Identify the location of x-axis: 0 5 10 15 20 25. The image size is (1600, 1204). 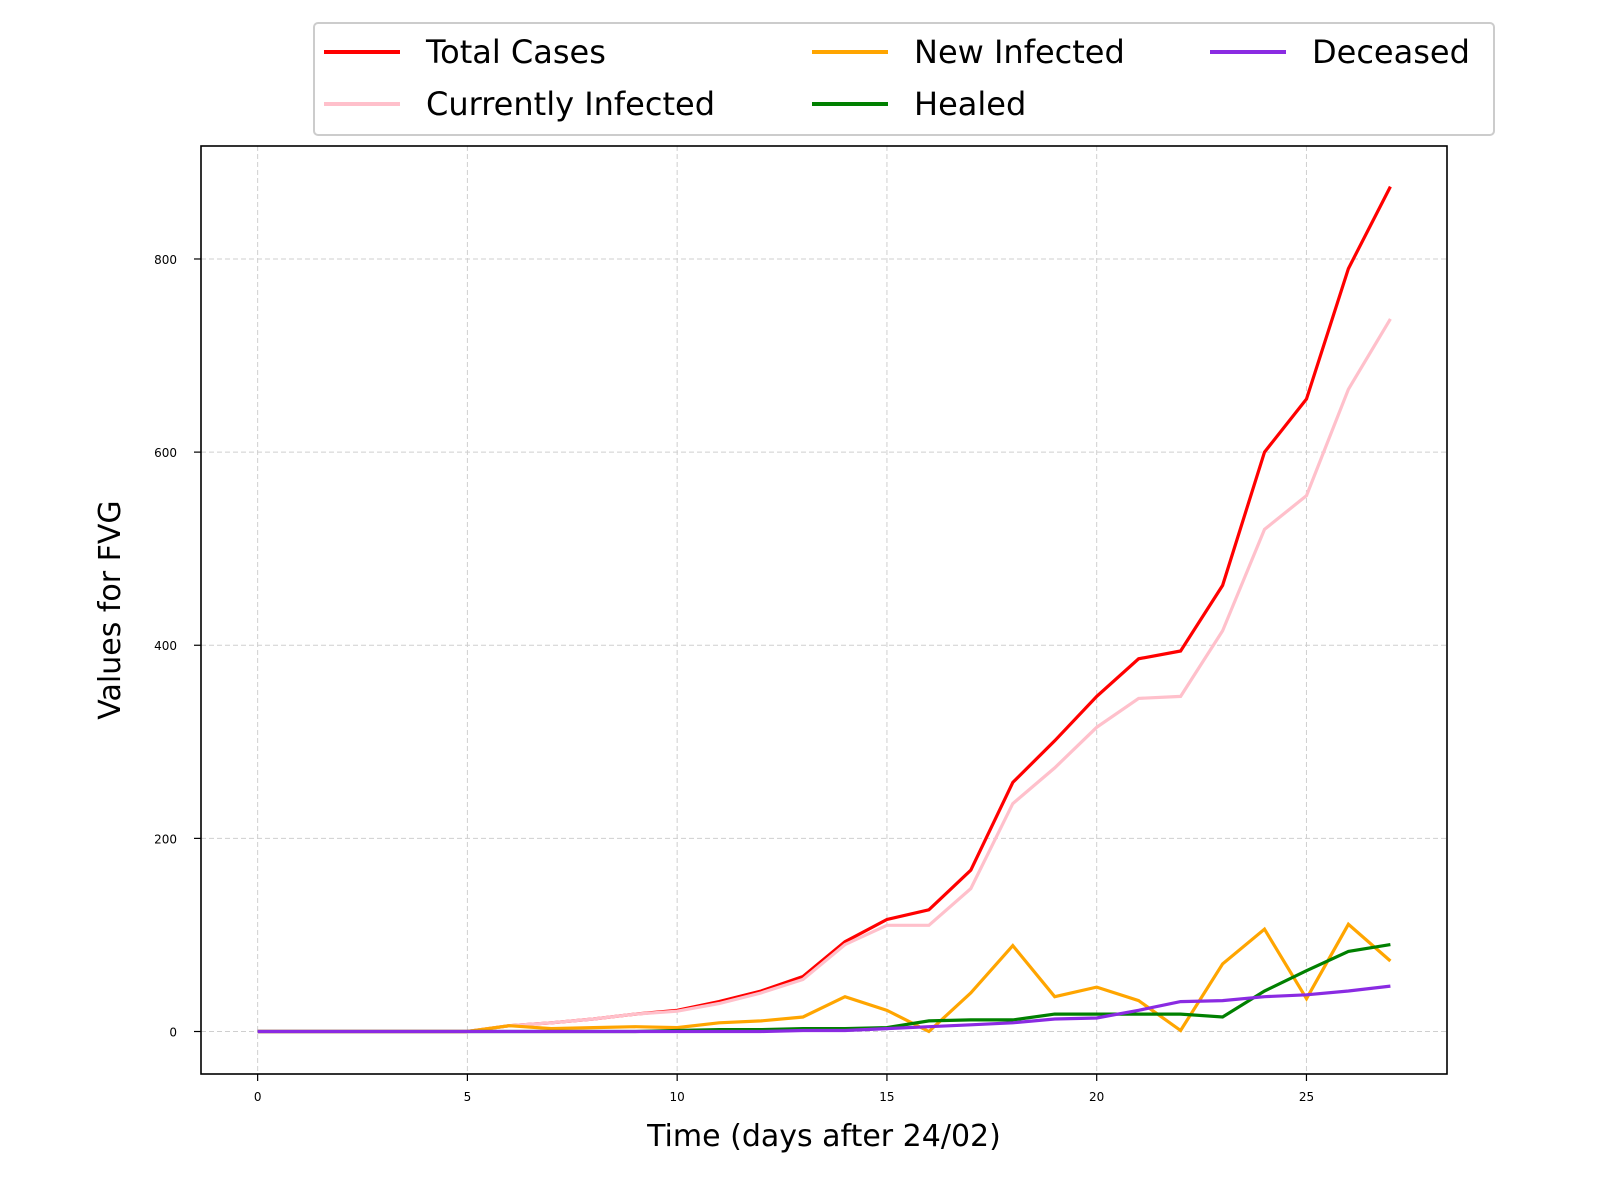
(784, 1089).